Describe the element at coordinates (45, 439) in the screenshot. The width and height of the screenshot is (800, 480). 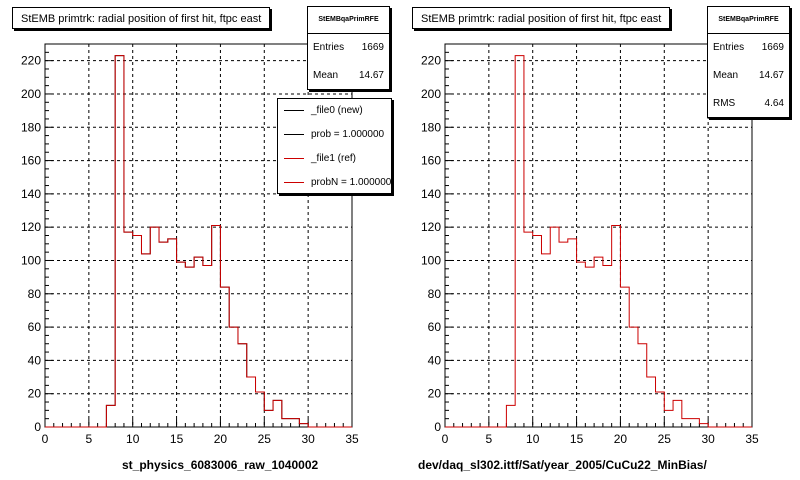
I see `left-x-tick-label: 0` at that location.